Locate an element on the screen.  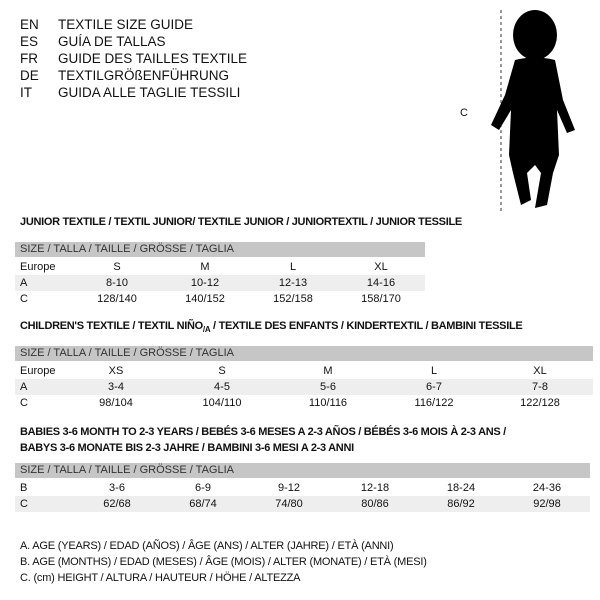
language-item: EN TEXTILE SIZE GUIDE is located at coordinates (106, 24).